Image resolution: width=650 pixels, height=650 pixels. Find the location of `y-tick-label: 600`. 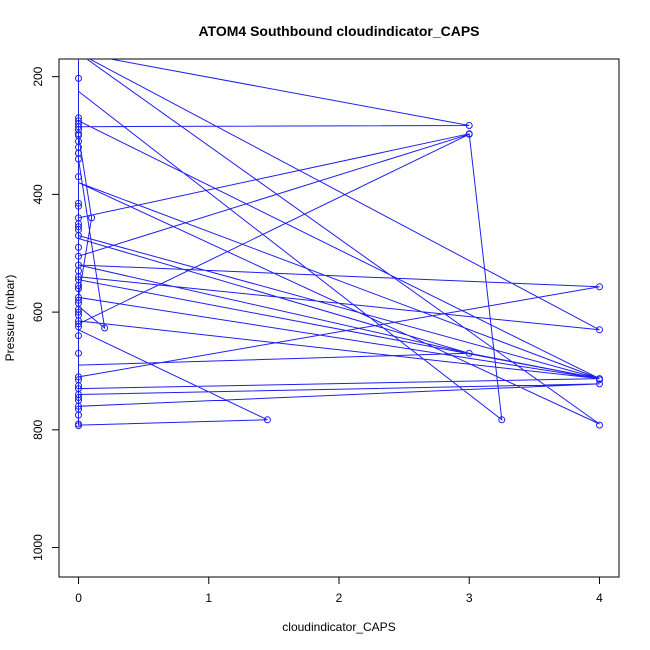

y-tick-label: 600 is located at coordinates (38, 312).